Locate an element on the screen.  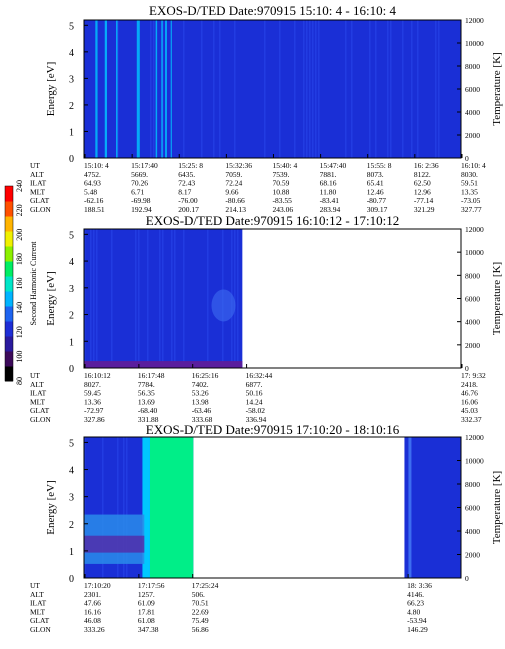
ephemeris-value: 4752. is located at coordinates (92, 174).